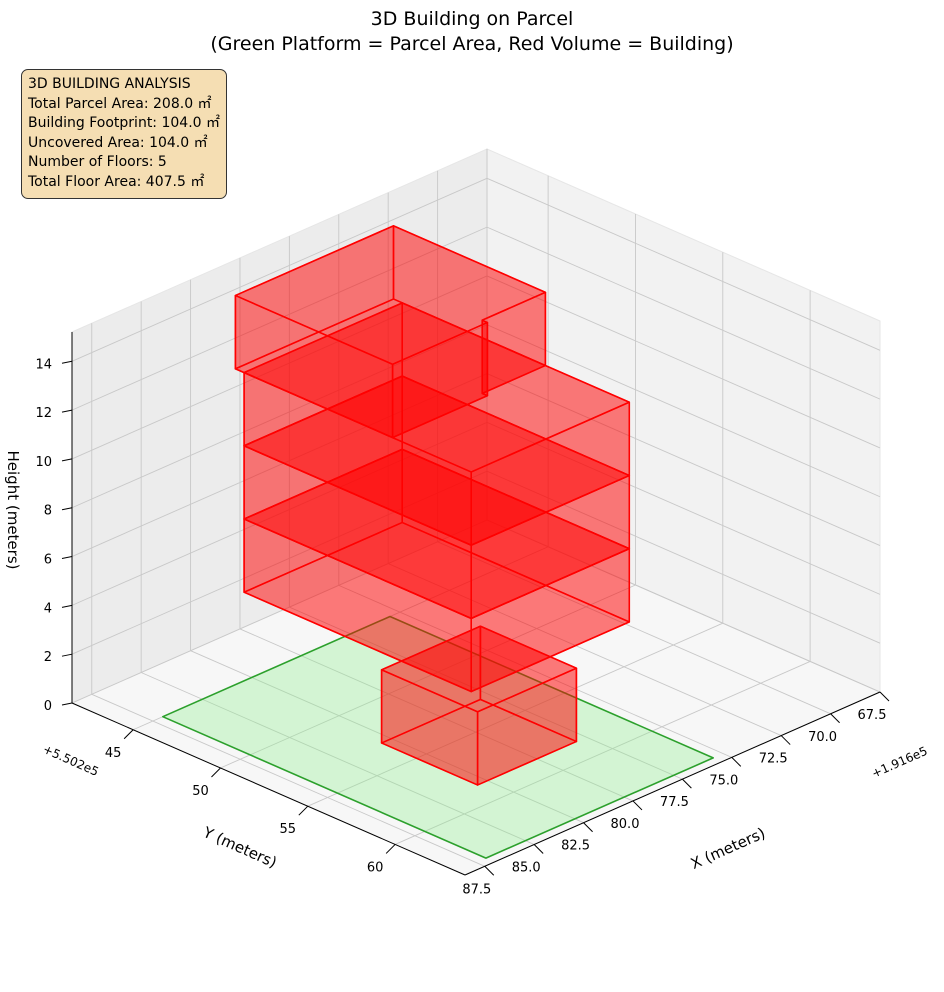 This screenshot has height=992, width=944. What do you see at coordinates (674, 802) in the screenshot?
I see `y-tick-label: 77.5` at bounding box center [674, 802].